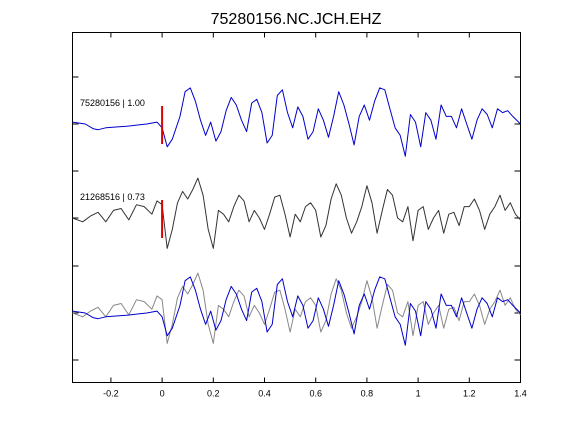 This screenshot has height=437, width=576. I want to click on x-tick-label: 0.6, so click(315, 394).